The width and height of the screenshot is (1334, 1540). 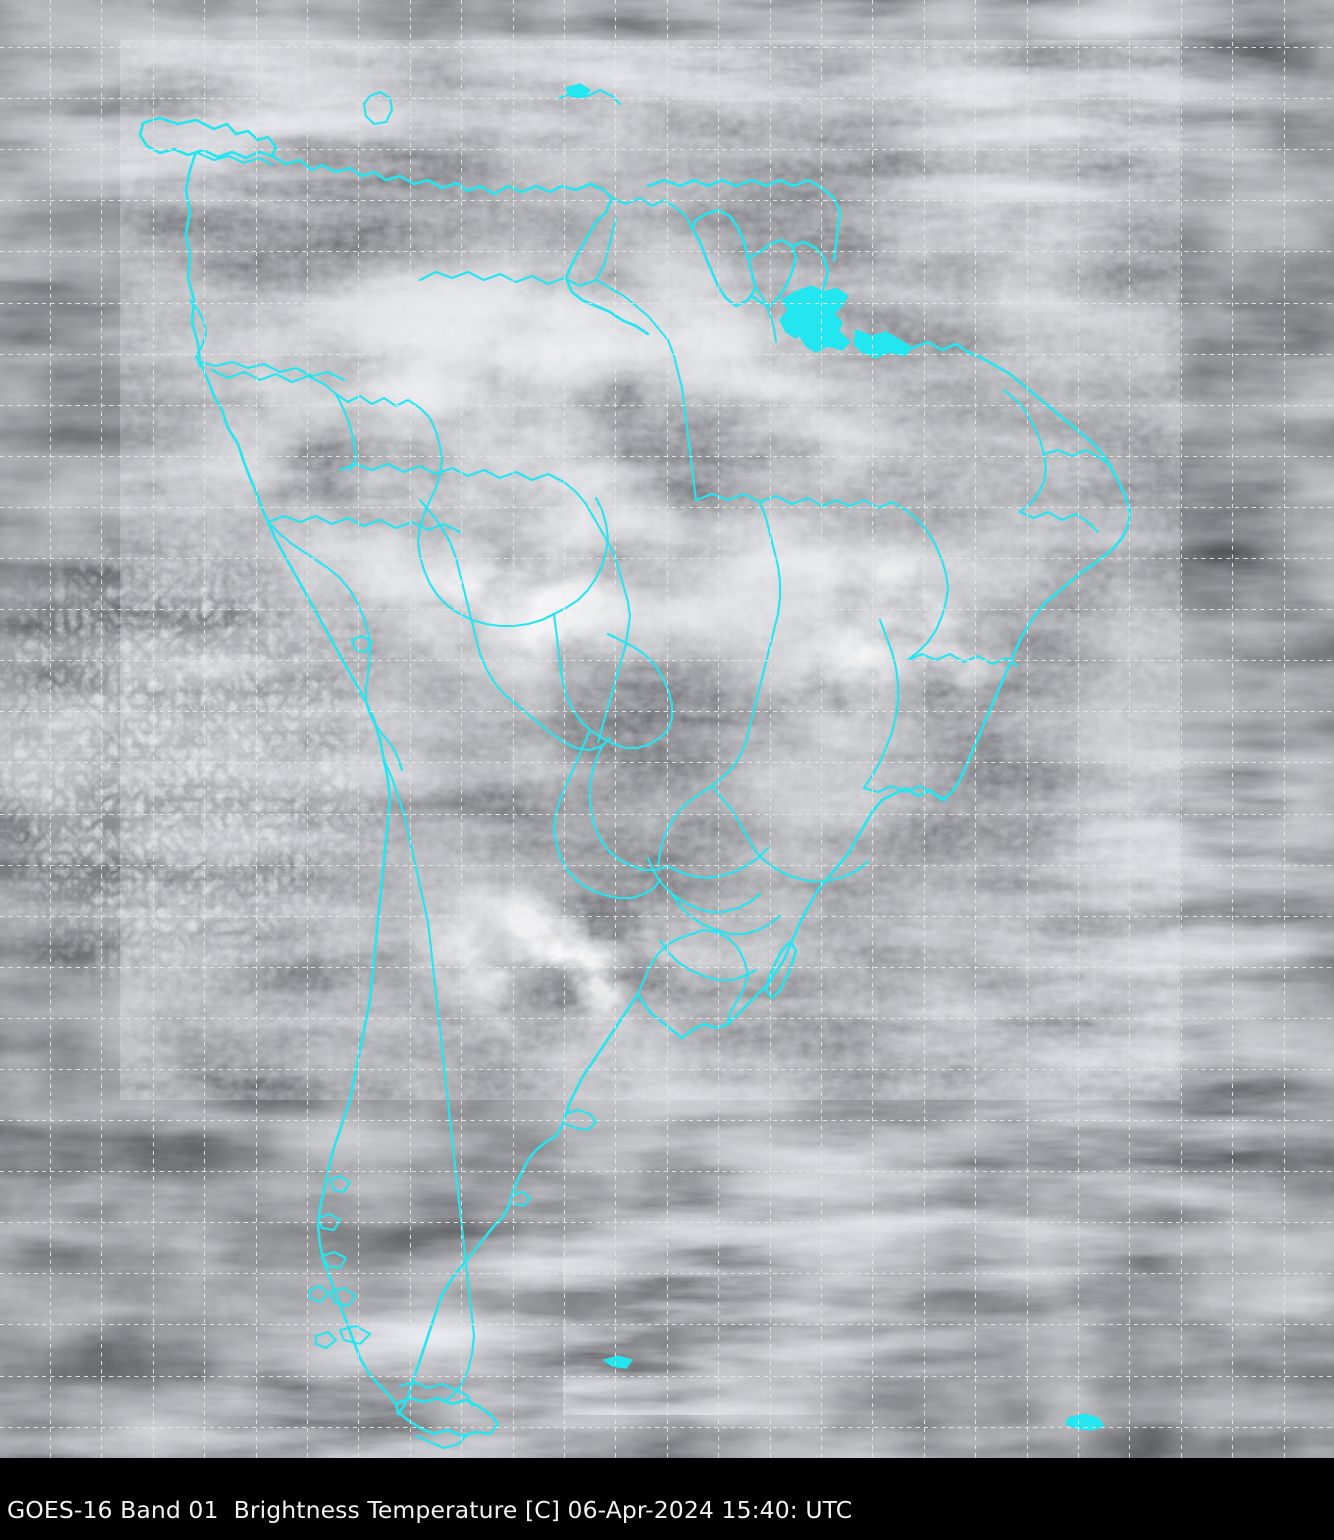 What do you see at coordinates (683, 1016) in the screenshot?
I see `coast-uruguay` at bounding box center [683, 1016].